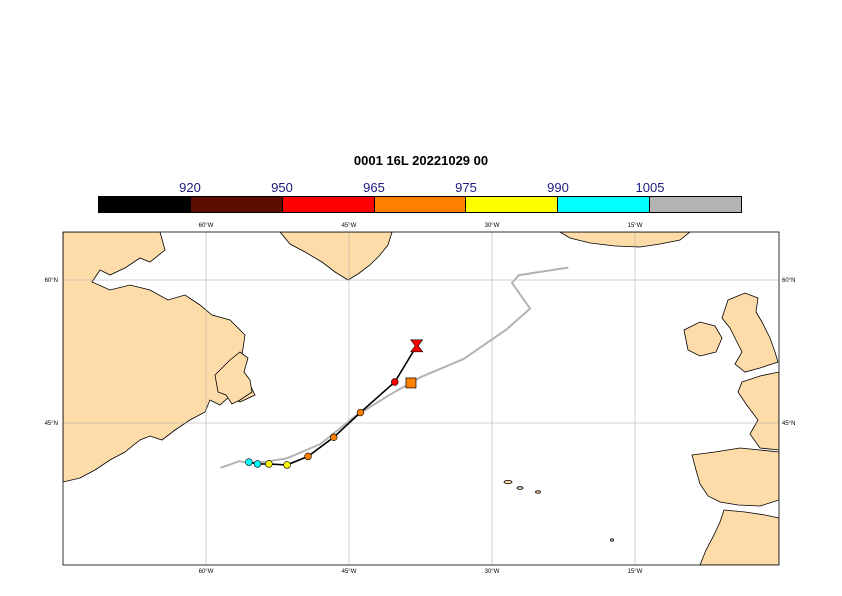  What do you see at coordinates (349, 226) in the screenshot?
I see `lon-label-top: 45°W` at bounding box center [349, 226].